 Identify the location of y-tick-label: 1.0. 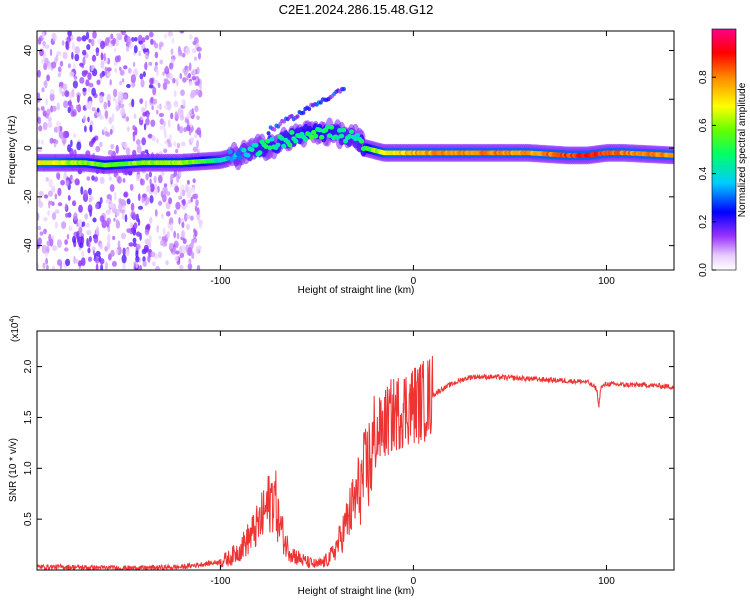
(28, 468).